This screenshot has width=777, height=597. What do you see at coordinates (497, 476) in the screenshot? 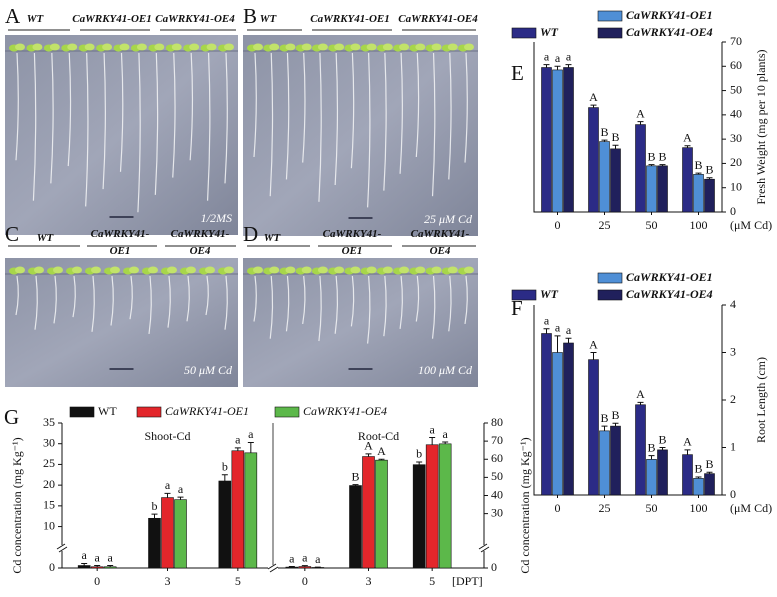
I see `y2-tick-label: 50` at bounding box center [497, 476].